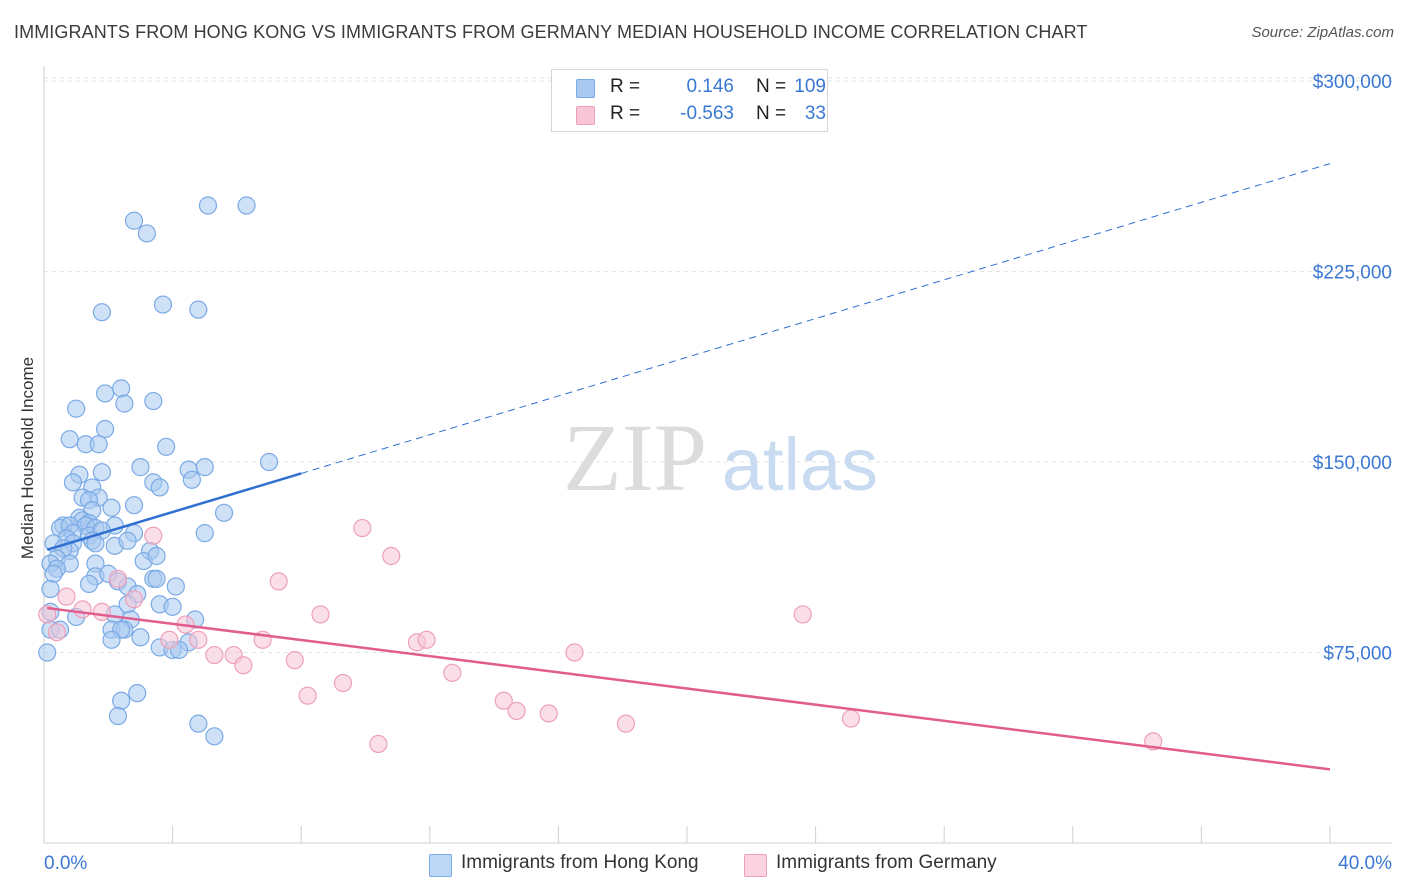 This screenshot has width=1406, height=892. I want to click on bottom-legend-swatch-hong-kong, so click(440, 865).